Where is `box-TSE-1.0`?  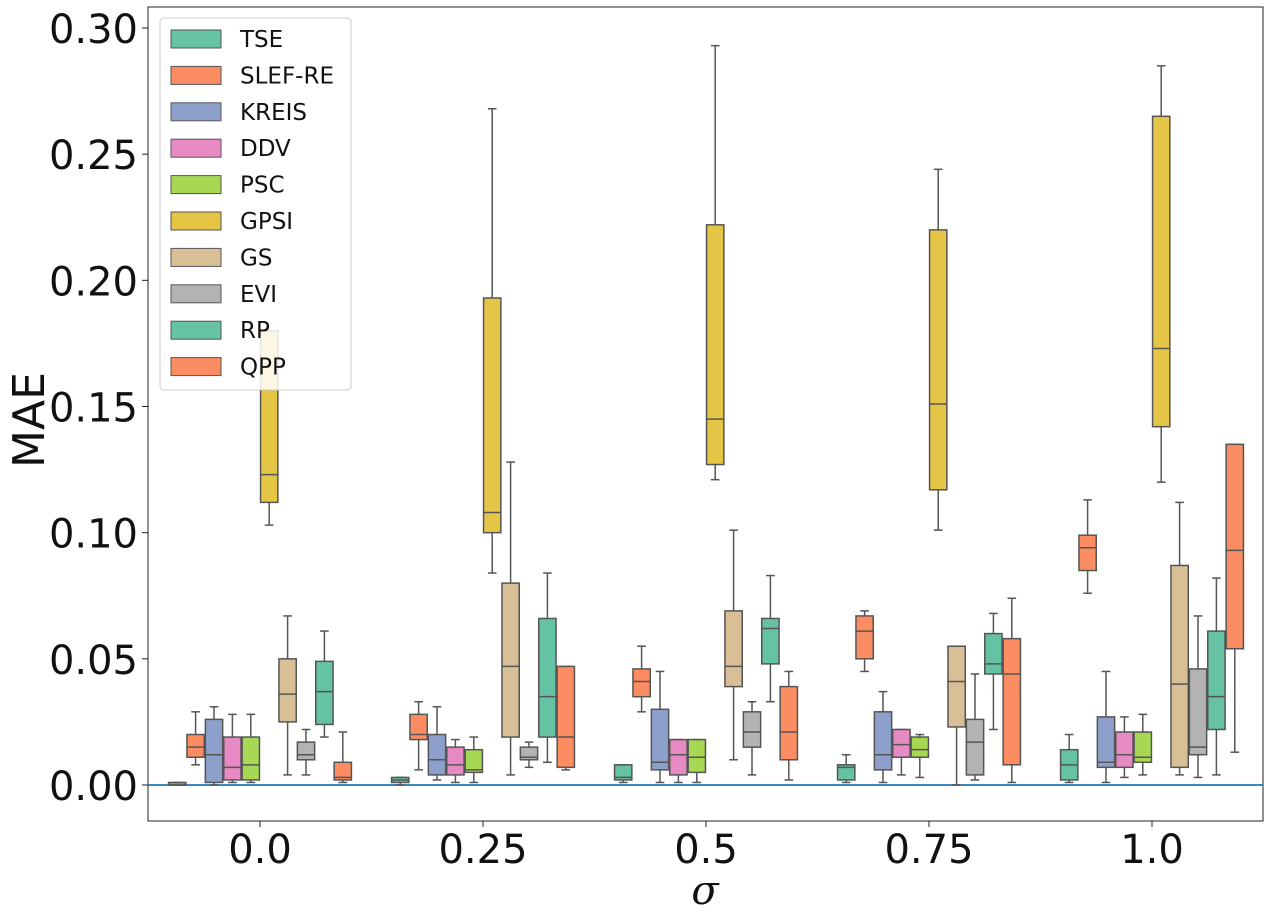 box-TSE-1.0 is located at coordinates (1069, 758).